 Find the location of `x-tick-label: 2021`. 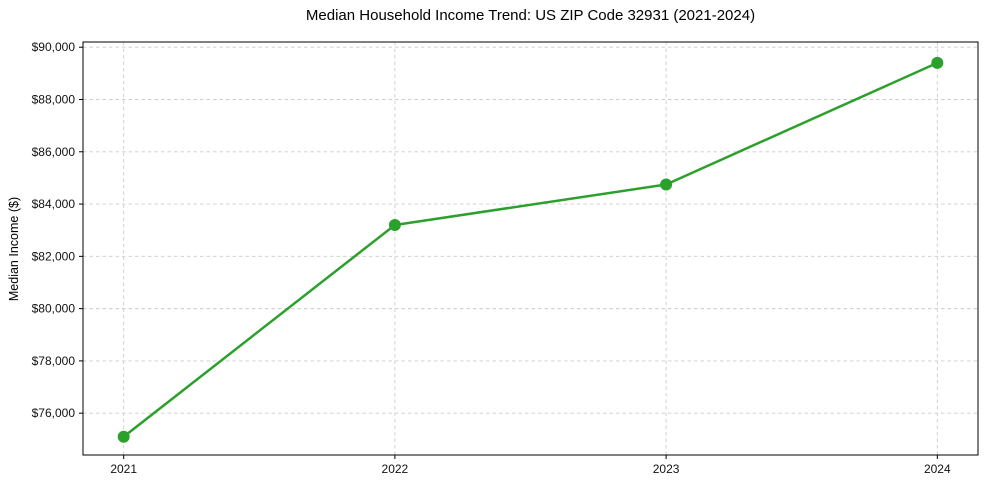

x-tick-label: 2021 is located at coordinates (123, 469).